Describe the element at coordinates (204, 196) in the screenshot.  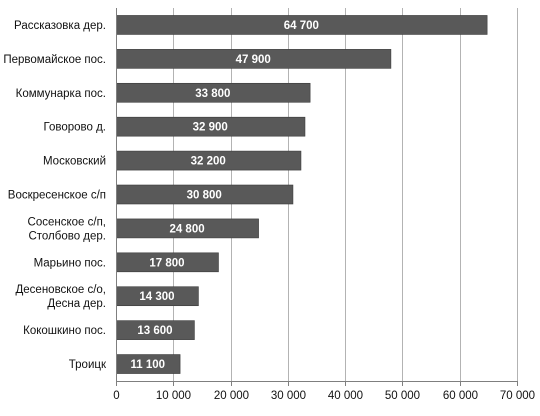
I see `bar-value-label: 30 800` at that location.